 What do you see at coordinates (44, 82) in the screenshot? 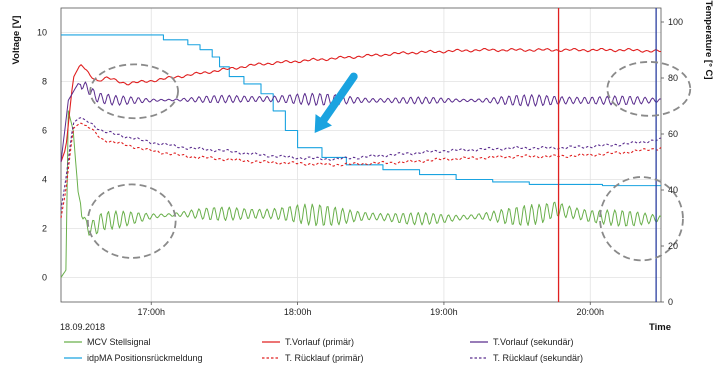
I see `y-left-tick-label: 8` at bounding box center [44, 82].